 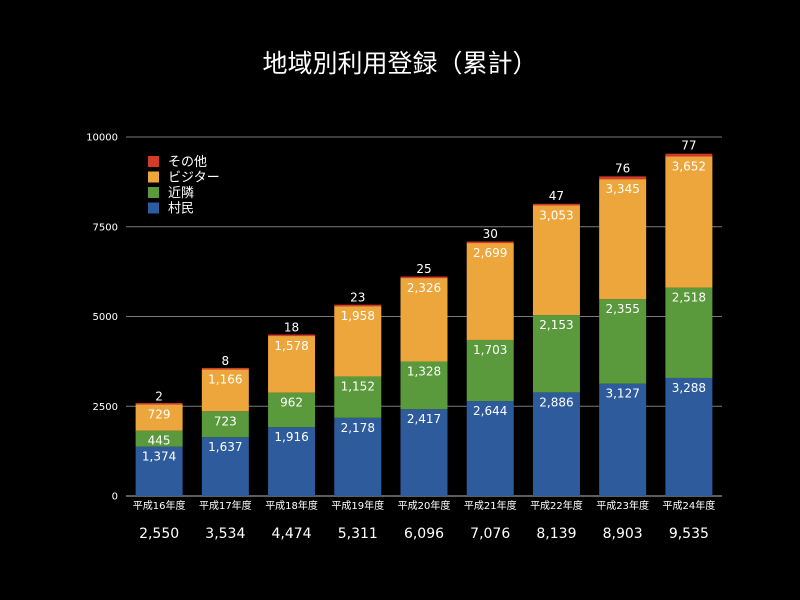 What do you see at coordinates (424, 534) in the screenshot?
I see `total-label: 6,096` at bounding box center [424, 534].